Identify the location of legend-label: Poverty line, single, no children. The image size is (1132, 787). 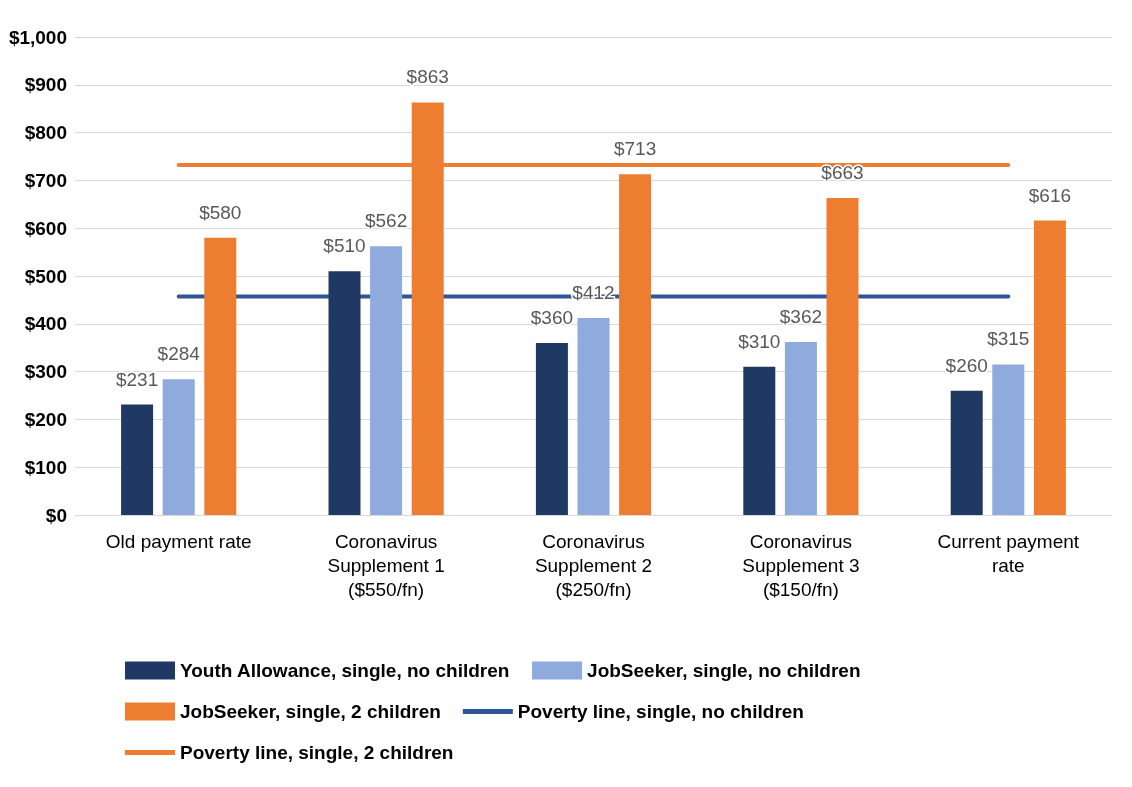
(660, 711).